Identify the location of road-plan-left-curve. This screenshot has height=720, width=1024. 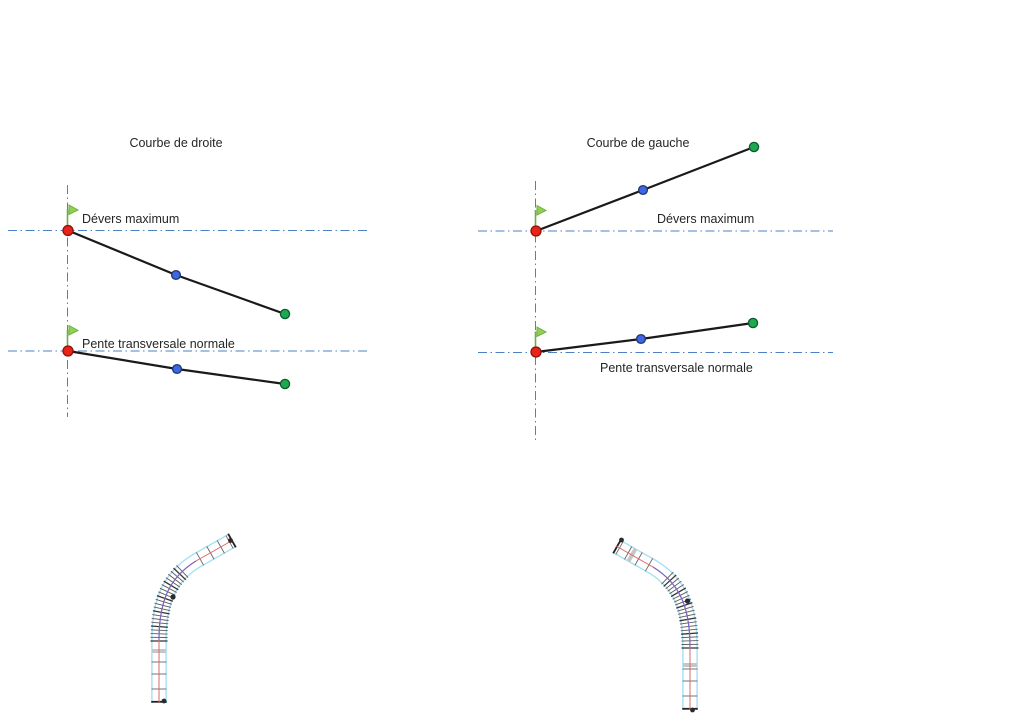
(655, 625).